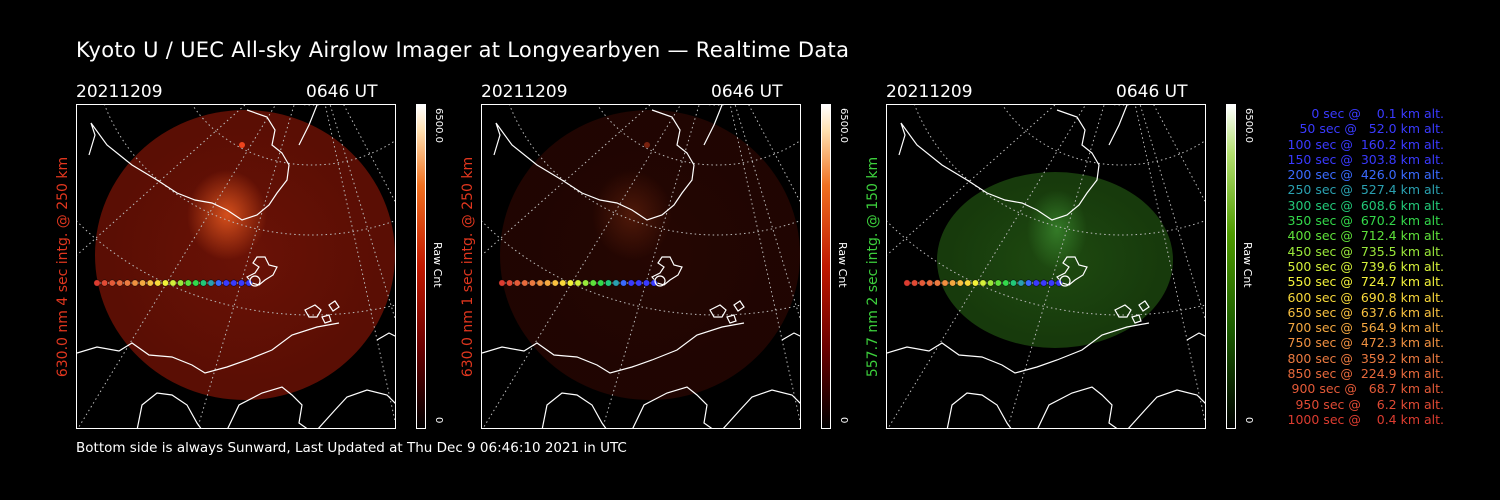 Image resolution: width=1500 pixels, height=500 pixels. I want to click on legend-entry: 0 sec @ 0.1 km alt., so click(1371, 113).